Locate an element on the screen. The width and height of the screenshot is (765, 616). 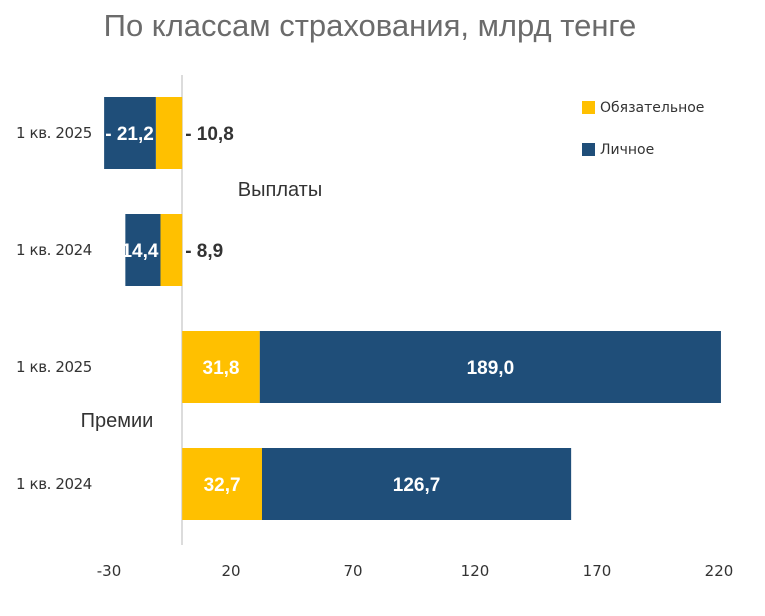
x-tick-label: 220 is located at coordinates (719, 571).